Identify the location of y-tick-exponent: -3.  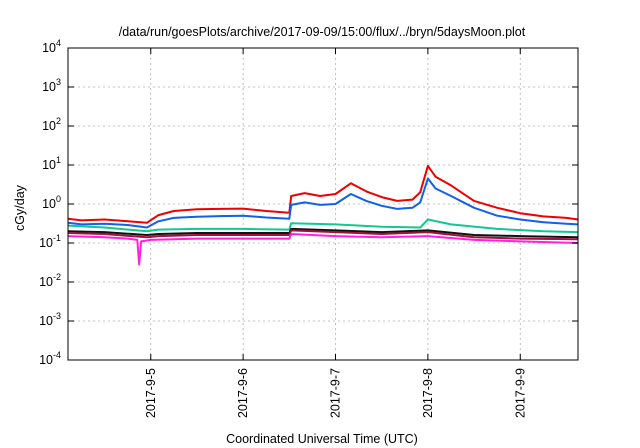
(57, 316).